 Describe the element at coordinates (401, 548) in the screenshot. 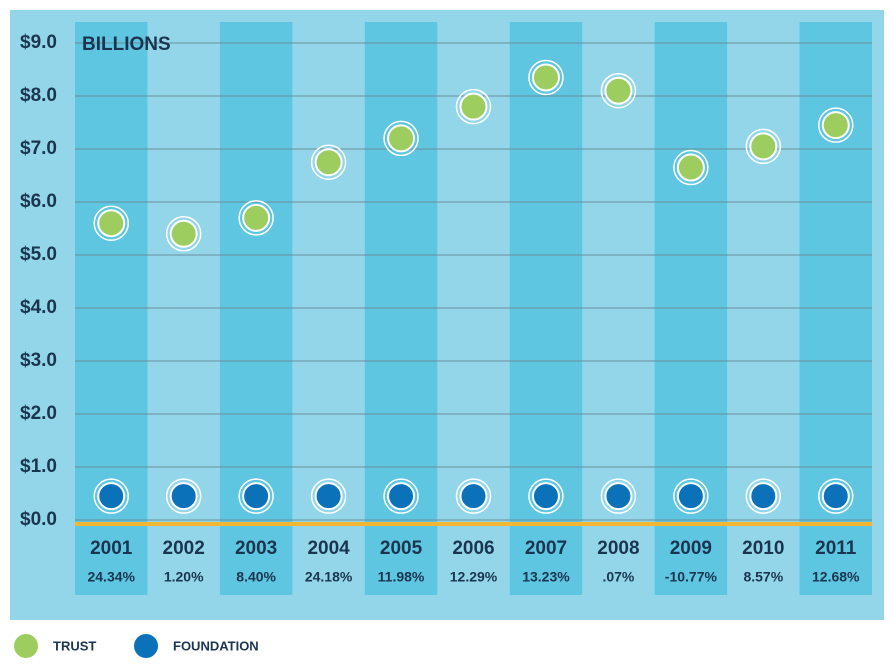

I see `x-tick-label: 2005` at that location.